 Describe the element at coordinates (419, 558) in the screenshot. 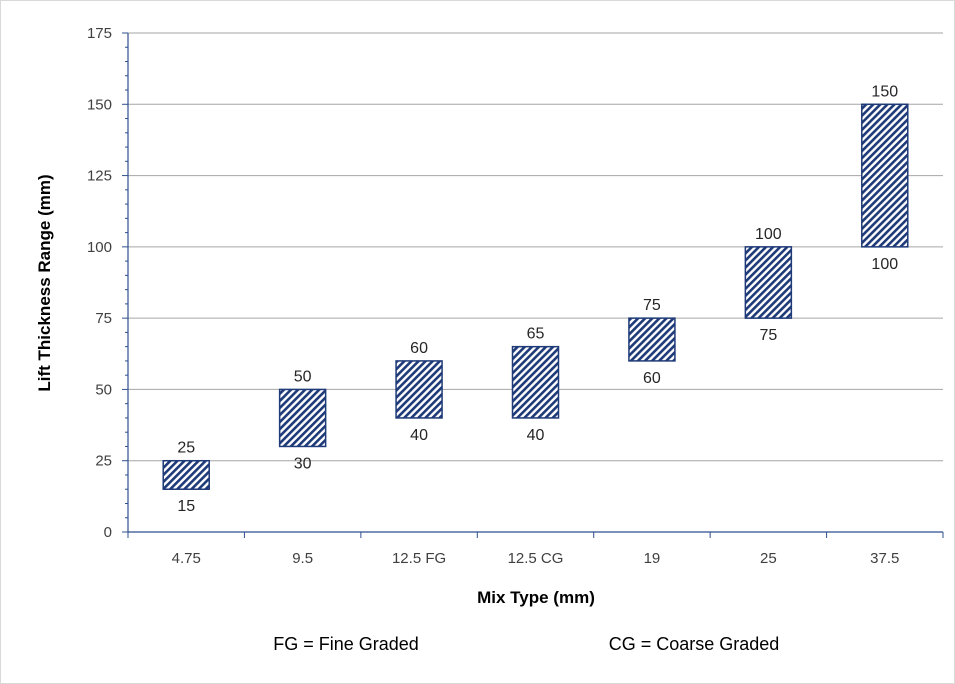

I see `x-tick-label: 12.5 FG` at that location.